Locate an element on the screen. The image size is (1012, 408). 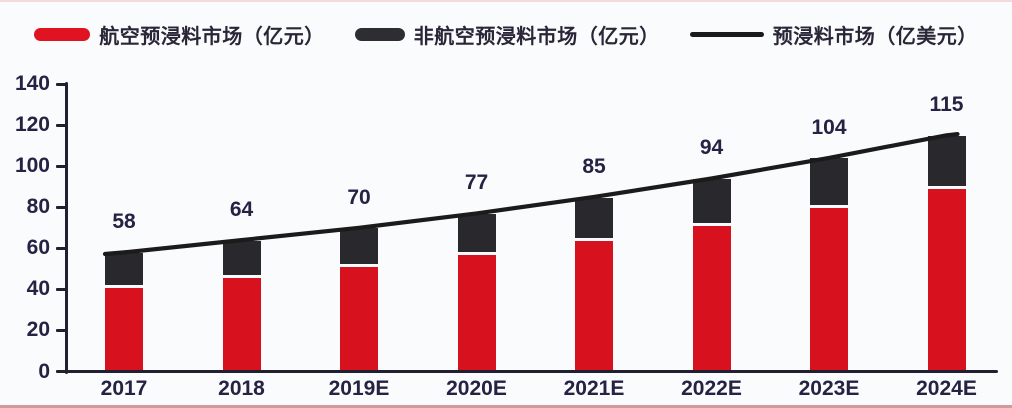
bottom-accent-rule is located at coordinates (506, 406).